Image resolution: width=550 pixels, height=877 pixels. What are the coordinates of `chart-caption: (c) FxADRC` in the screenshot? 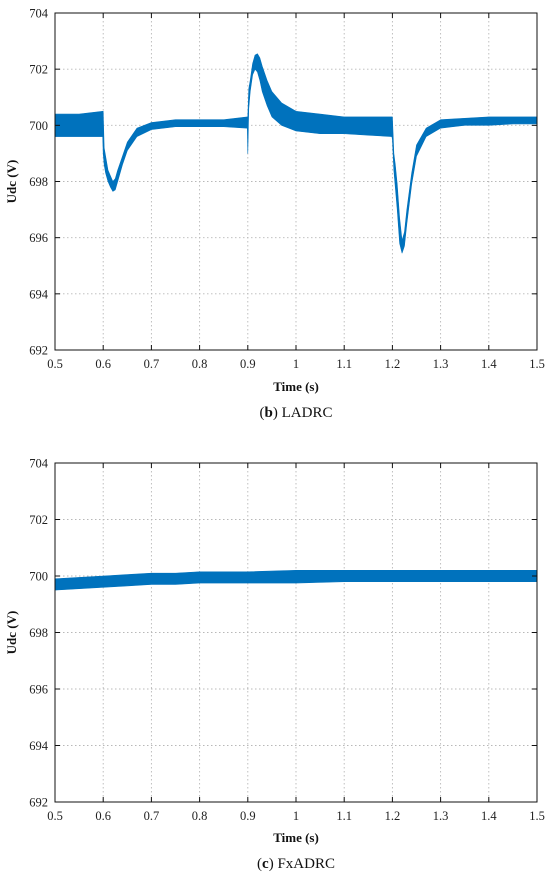 It's located at (296, 864).